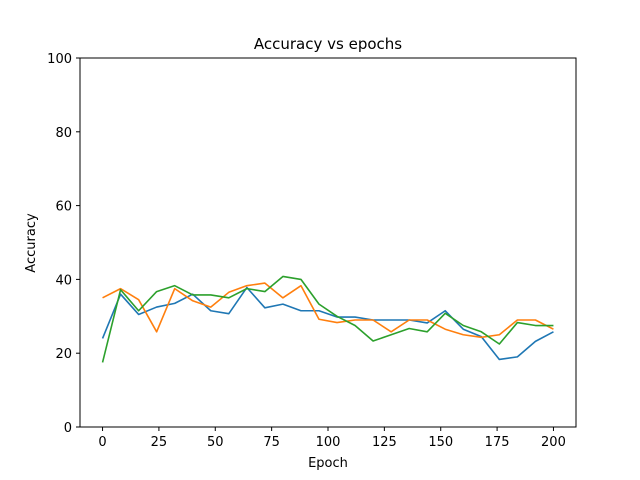 This screenshot has width=640, height=480. Describe the element at coordinates (497, 442) in the screenshot. I see `x-tick-label: 175` at that location.